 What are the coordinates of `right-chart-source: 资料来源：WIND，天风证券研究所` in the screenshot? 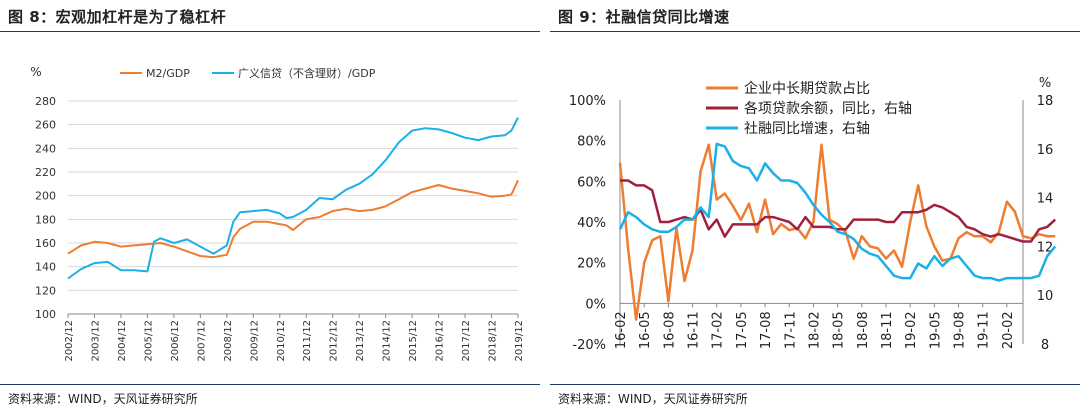 It's located at (653, 399).